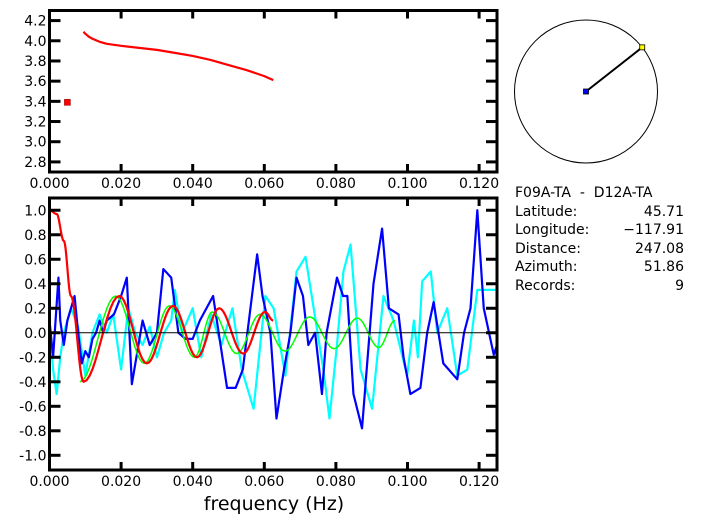 The image size is (702, 519). Describe the element at coordinates (653, 230) in the screenshot. I see `info-value: −117.91` at that location.